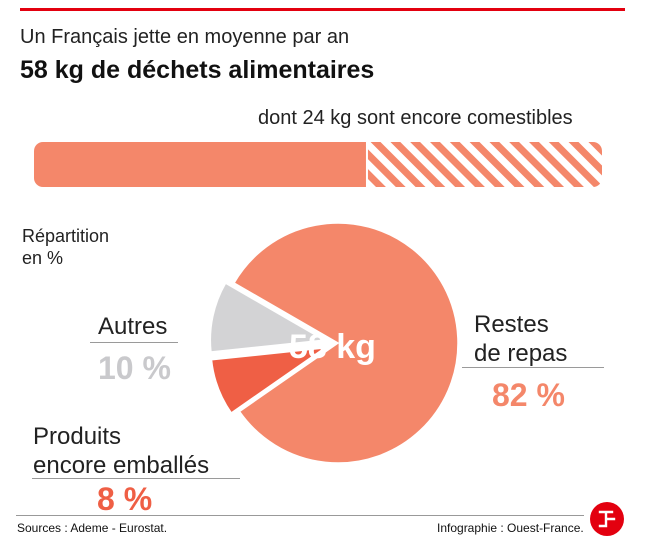 This screenshot has width=651, height=549. What do you see at coordinates (200, 164) in the screenshot?
I see `bar-inedible-segment` at bounding box center [200, 164].